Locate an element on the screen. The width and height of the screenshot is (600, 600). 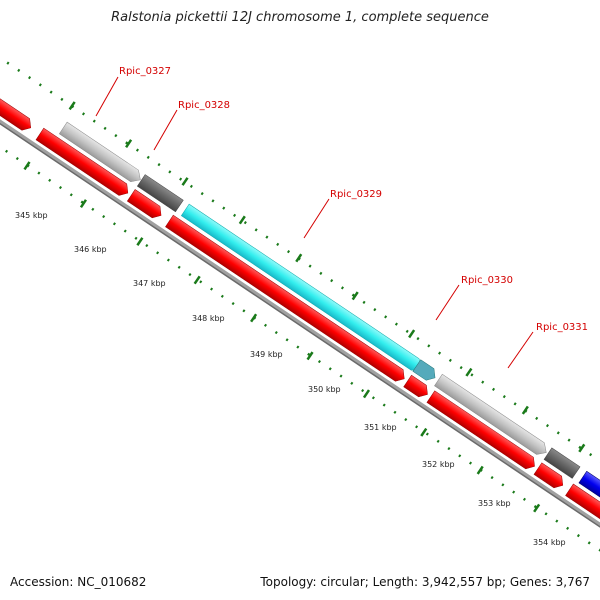
scale-label: 354 kbp is located at coordinates (549, 542).